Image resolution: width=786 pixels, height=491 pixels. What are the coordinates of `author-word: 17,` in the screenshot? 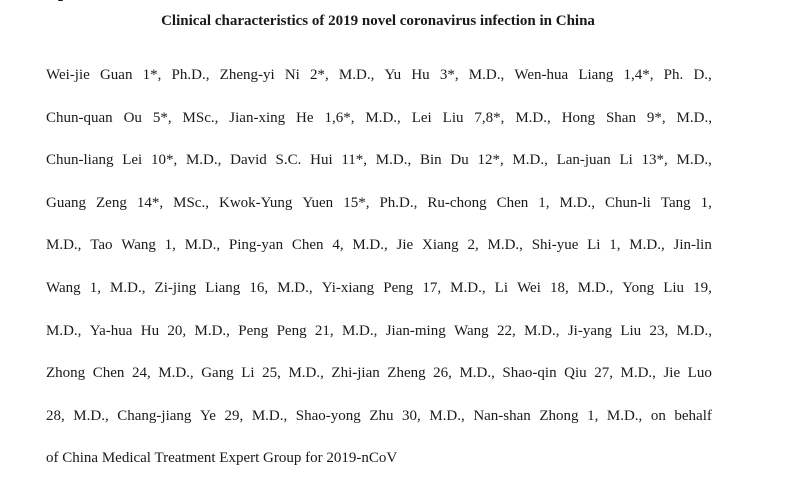 It's located at (432, 287).